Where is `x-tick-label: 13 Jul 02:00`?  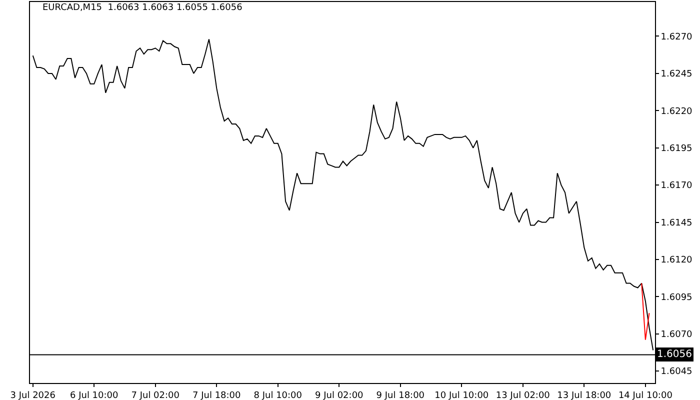
x-tick-label: 13 Jul 02:00 is located at coordinates (523, 395).